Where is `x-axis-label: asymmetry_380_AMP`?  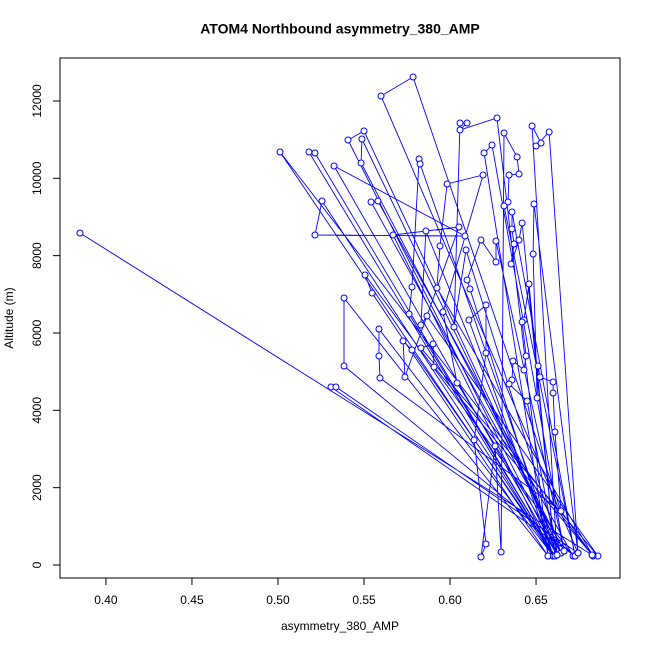 x-axis-label: asymmetry_380_AMP is located at coordinates (340, 626).